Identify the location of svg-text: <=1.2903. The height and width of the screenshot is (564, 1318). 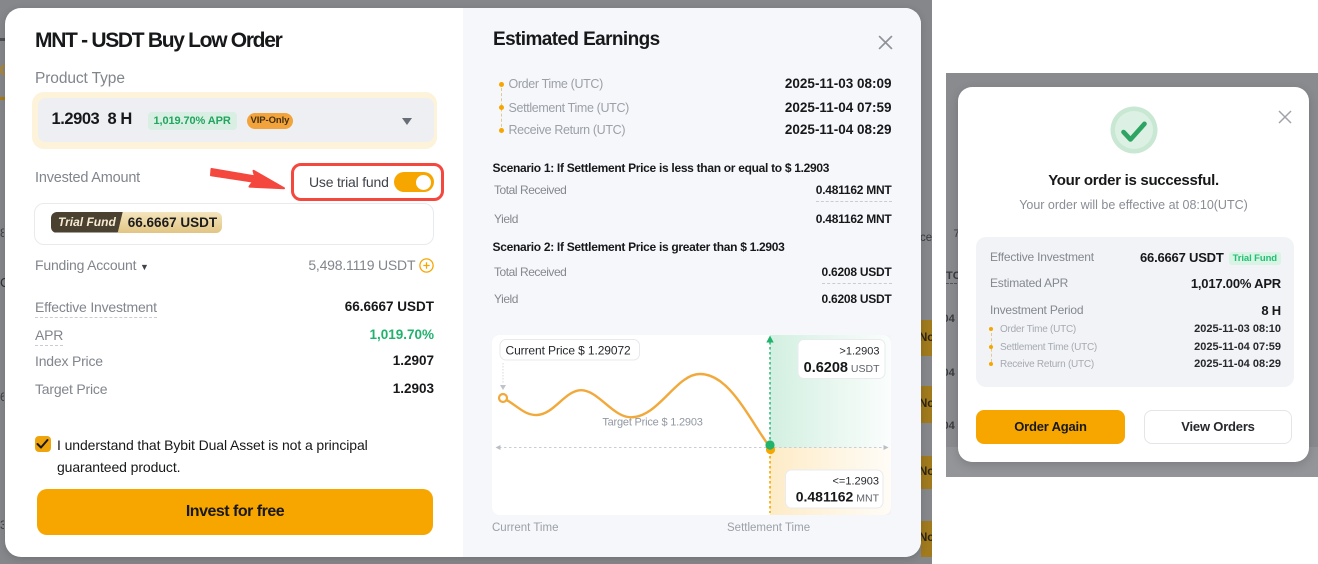
(856, 482).